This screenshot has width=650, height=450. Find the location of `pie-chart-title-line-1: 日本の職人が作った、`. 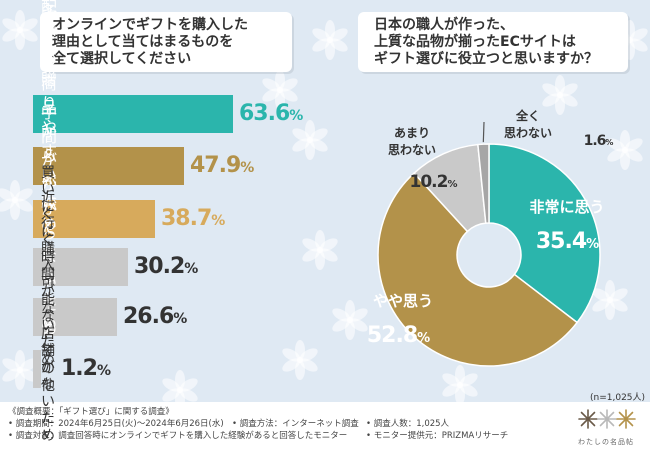

pie-chart-title-line-1: 日本の職人が作った、 is located at coordinates (444, 25).